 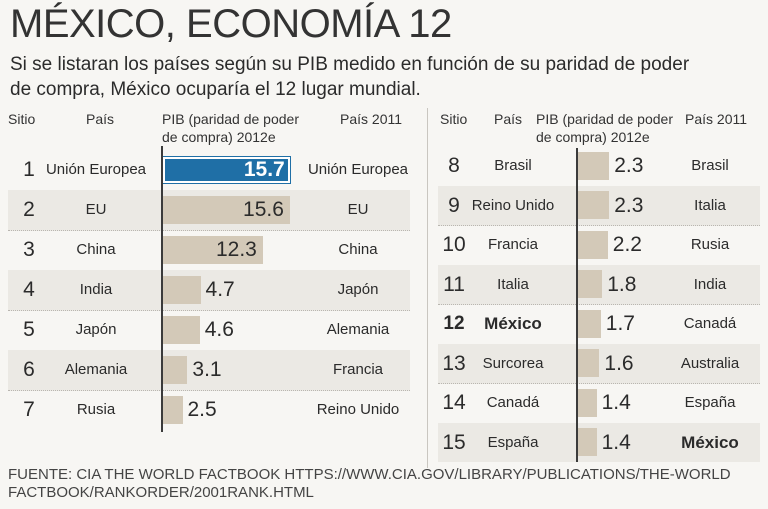 What do you see at coordinates (358, 369) in the screenshot?
I see `country-2011-cell: Francia` at bounding box center [358, 369].